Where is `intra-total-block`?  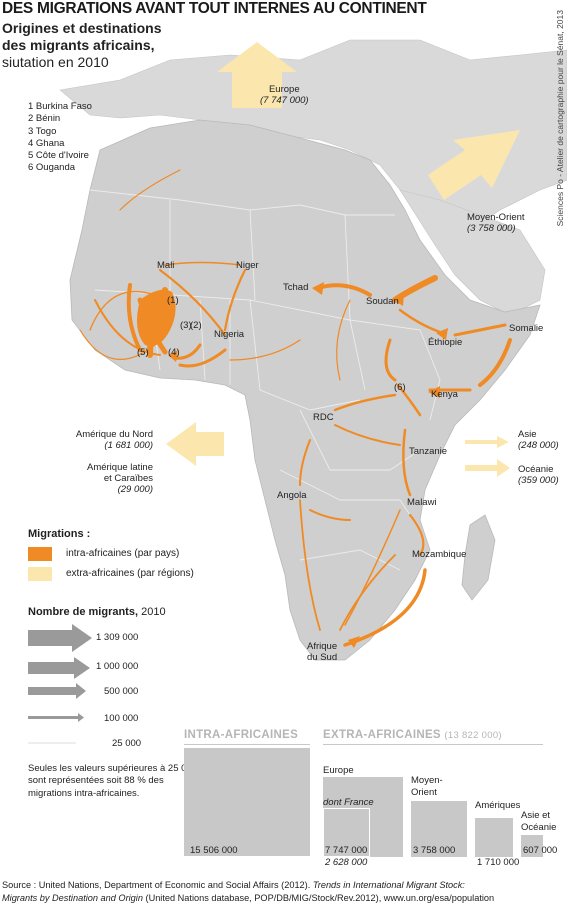 intra-total-block is located at coordinates (247, 802).